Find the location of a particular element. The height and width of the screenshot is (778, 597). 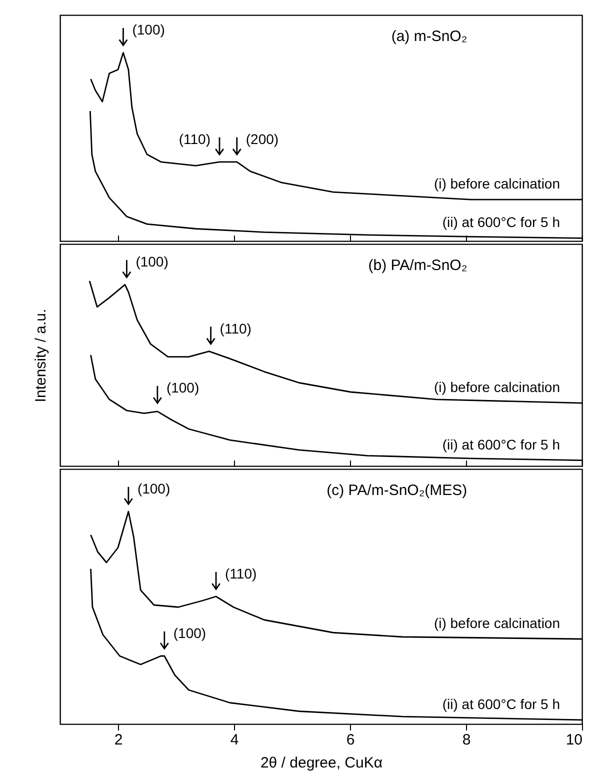

chart-title: (a) m-SnO₂ is located at coordinates (429, 36).